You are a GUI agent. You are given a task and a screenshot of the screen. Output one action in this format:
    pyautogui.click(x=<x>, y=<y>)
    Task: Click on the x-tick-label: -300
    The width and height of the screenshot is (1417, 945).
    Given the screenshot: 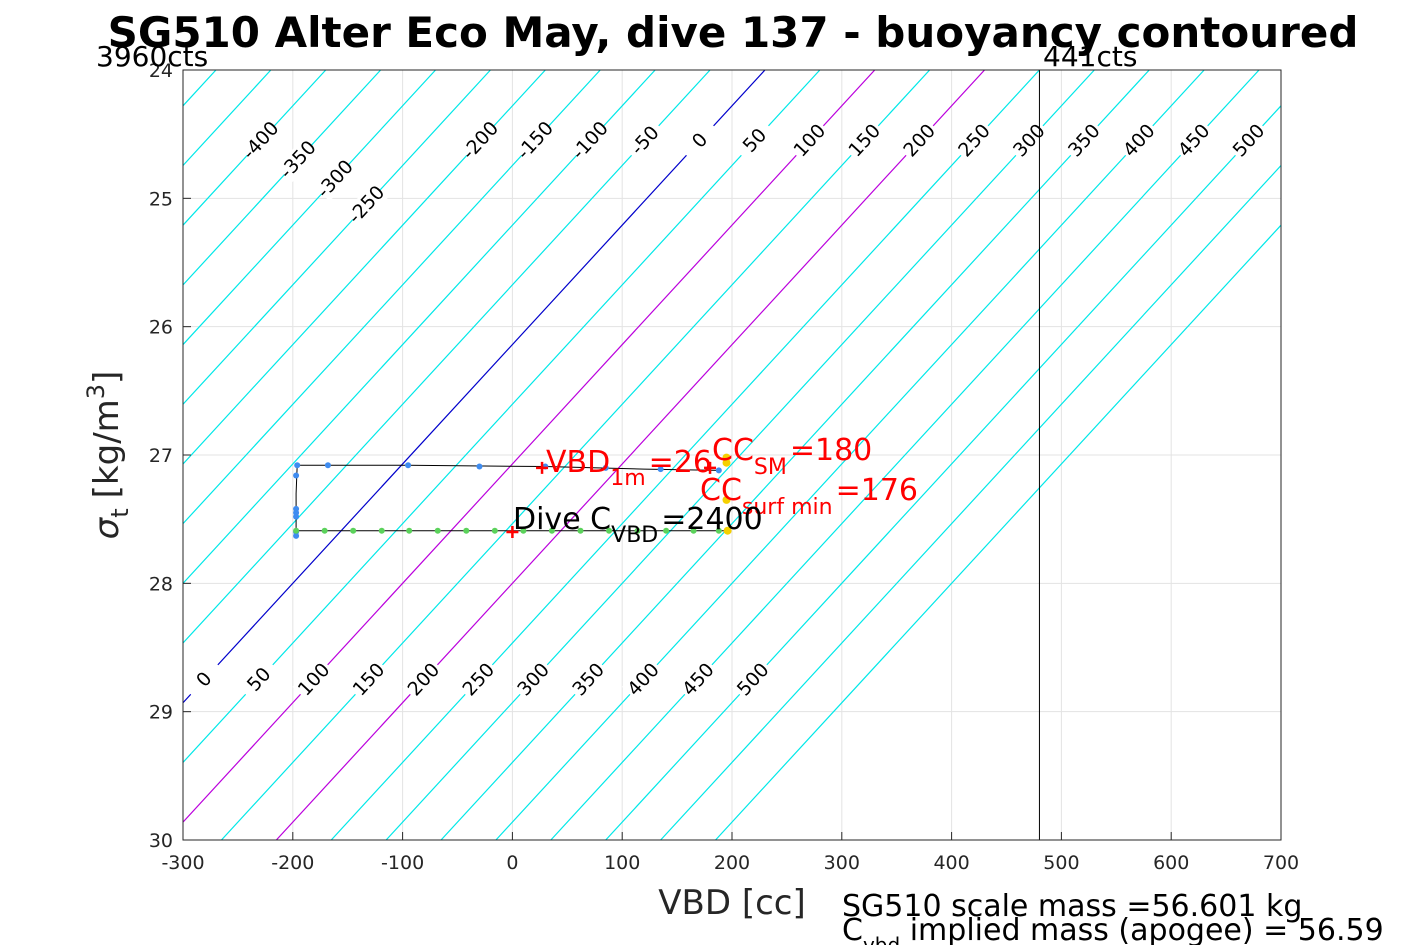 What is the action you would take?
    pyautogui.click(x=182, y=863)
    